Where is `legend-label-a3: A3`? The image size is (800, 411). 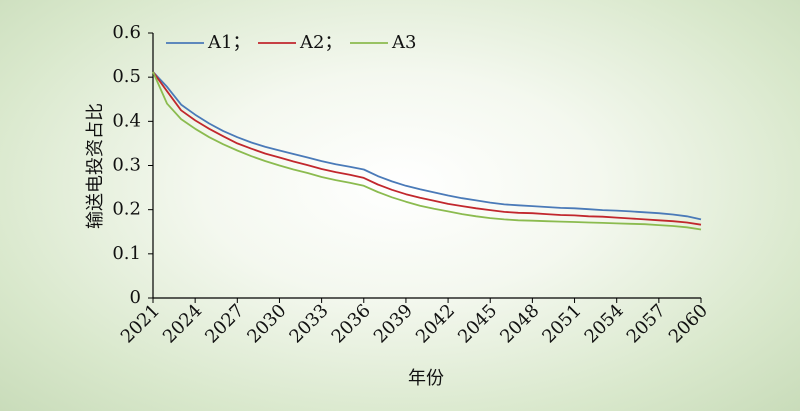 legend-label-a3: A3 is located at coordinates (403, 42).